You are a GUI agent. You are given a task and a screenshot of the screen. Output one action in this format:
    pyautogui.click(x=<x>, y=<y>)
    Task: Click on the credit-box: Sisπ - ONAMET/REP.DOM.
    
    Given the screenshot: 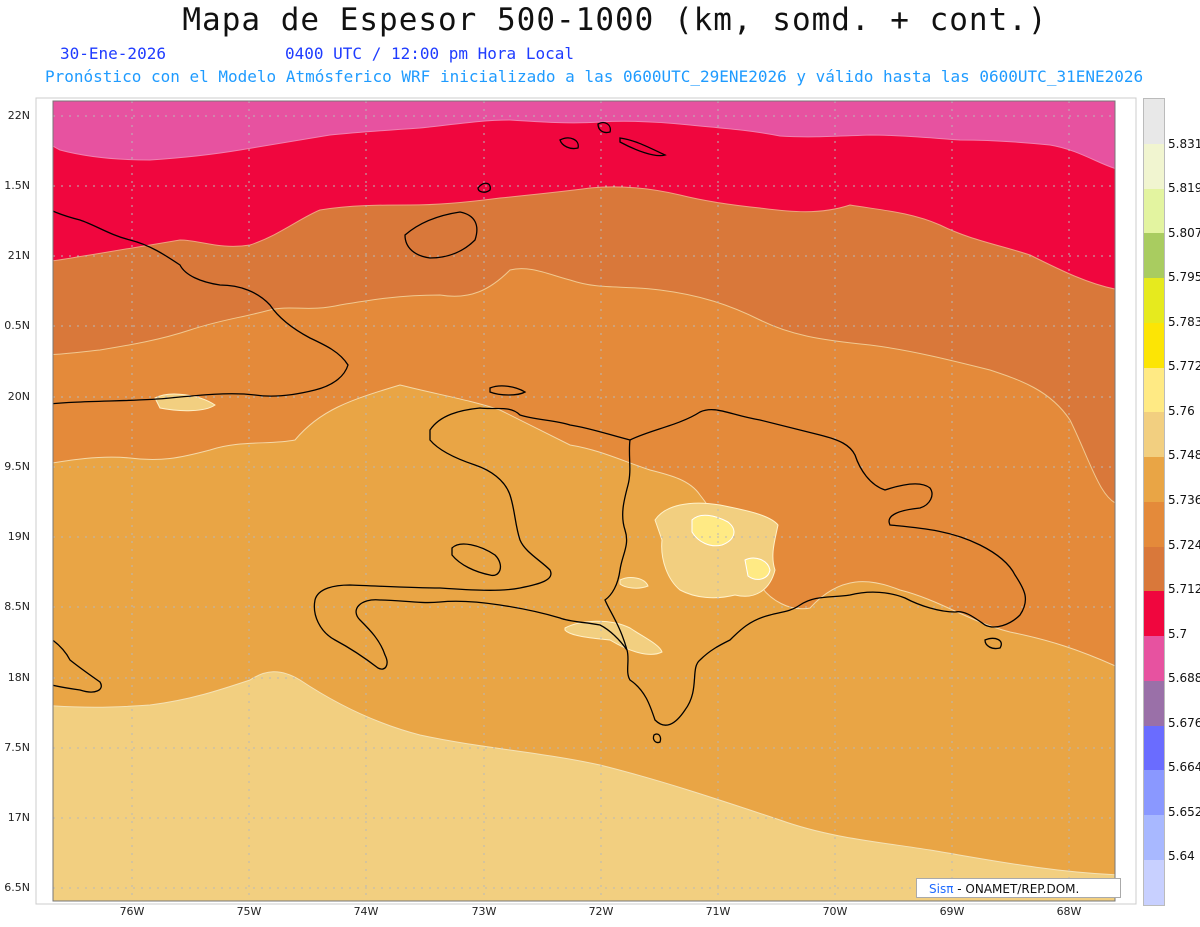 What is the action you would take?
    pyautogui.click(x=1018, y=888)
    